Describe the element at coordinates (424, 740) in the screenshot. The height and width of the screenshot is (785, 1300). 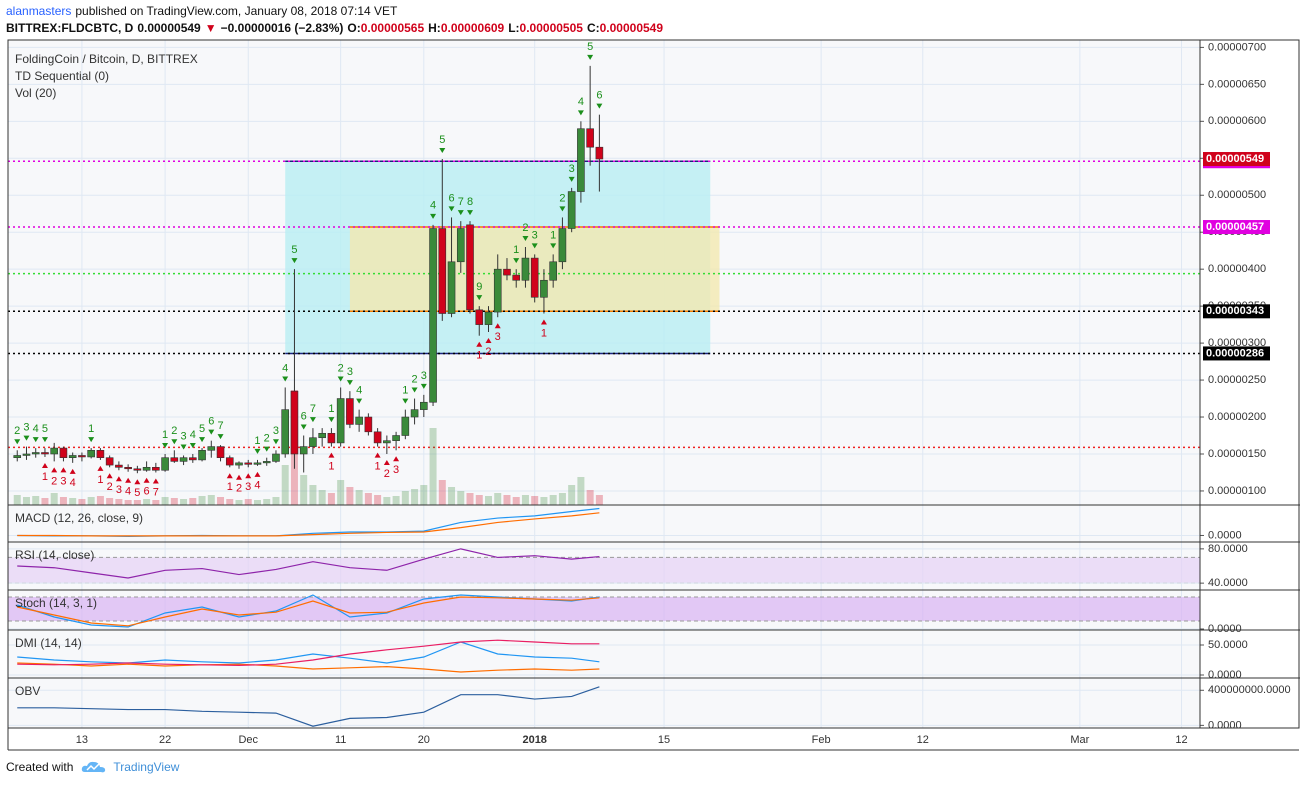
I see `x-tick-label: 20` at that location.